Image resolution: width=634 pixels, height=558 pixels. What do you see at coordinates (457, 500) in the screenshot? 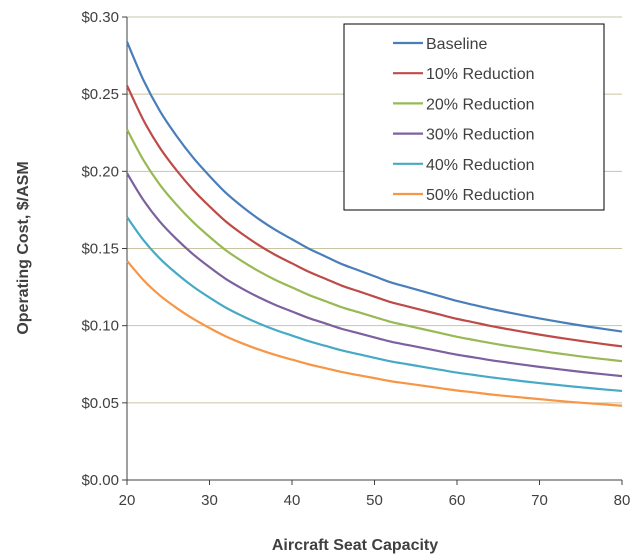
I see `x-tick-label: 60` at bounding box center [457, 500].